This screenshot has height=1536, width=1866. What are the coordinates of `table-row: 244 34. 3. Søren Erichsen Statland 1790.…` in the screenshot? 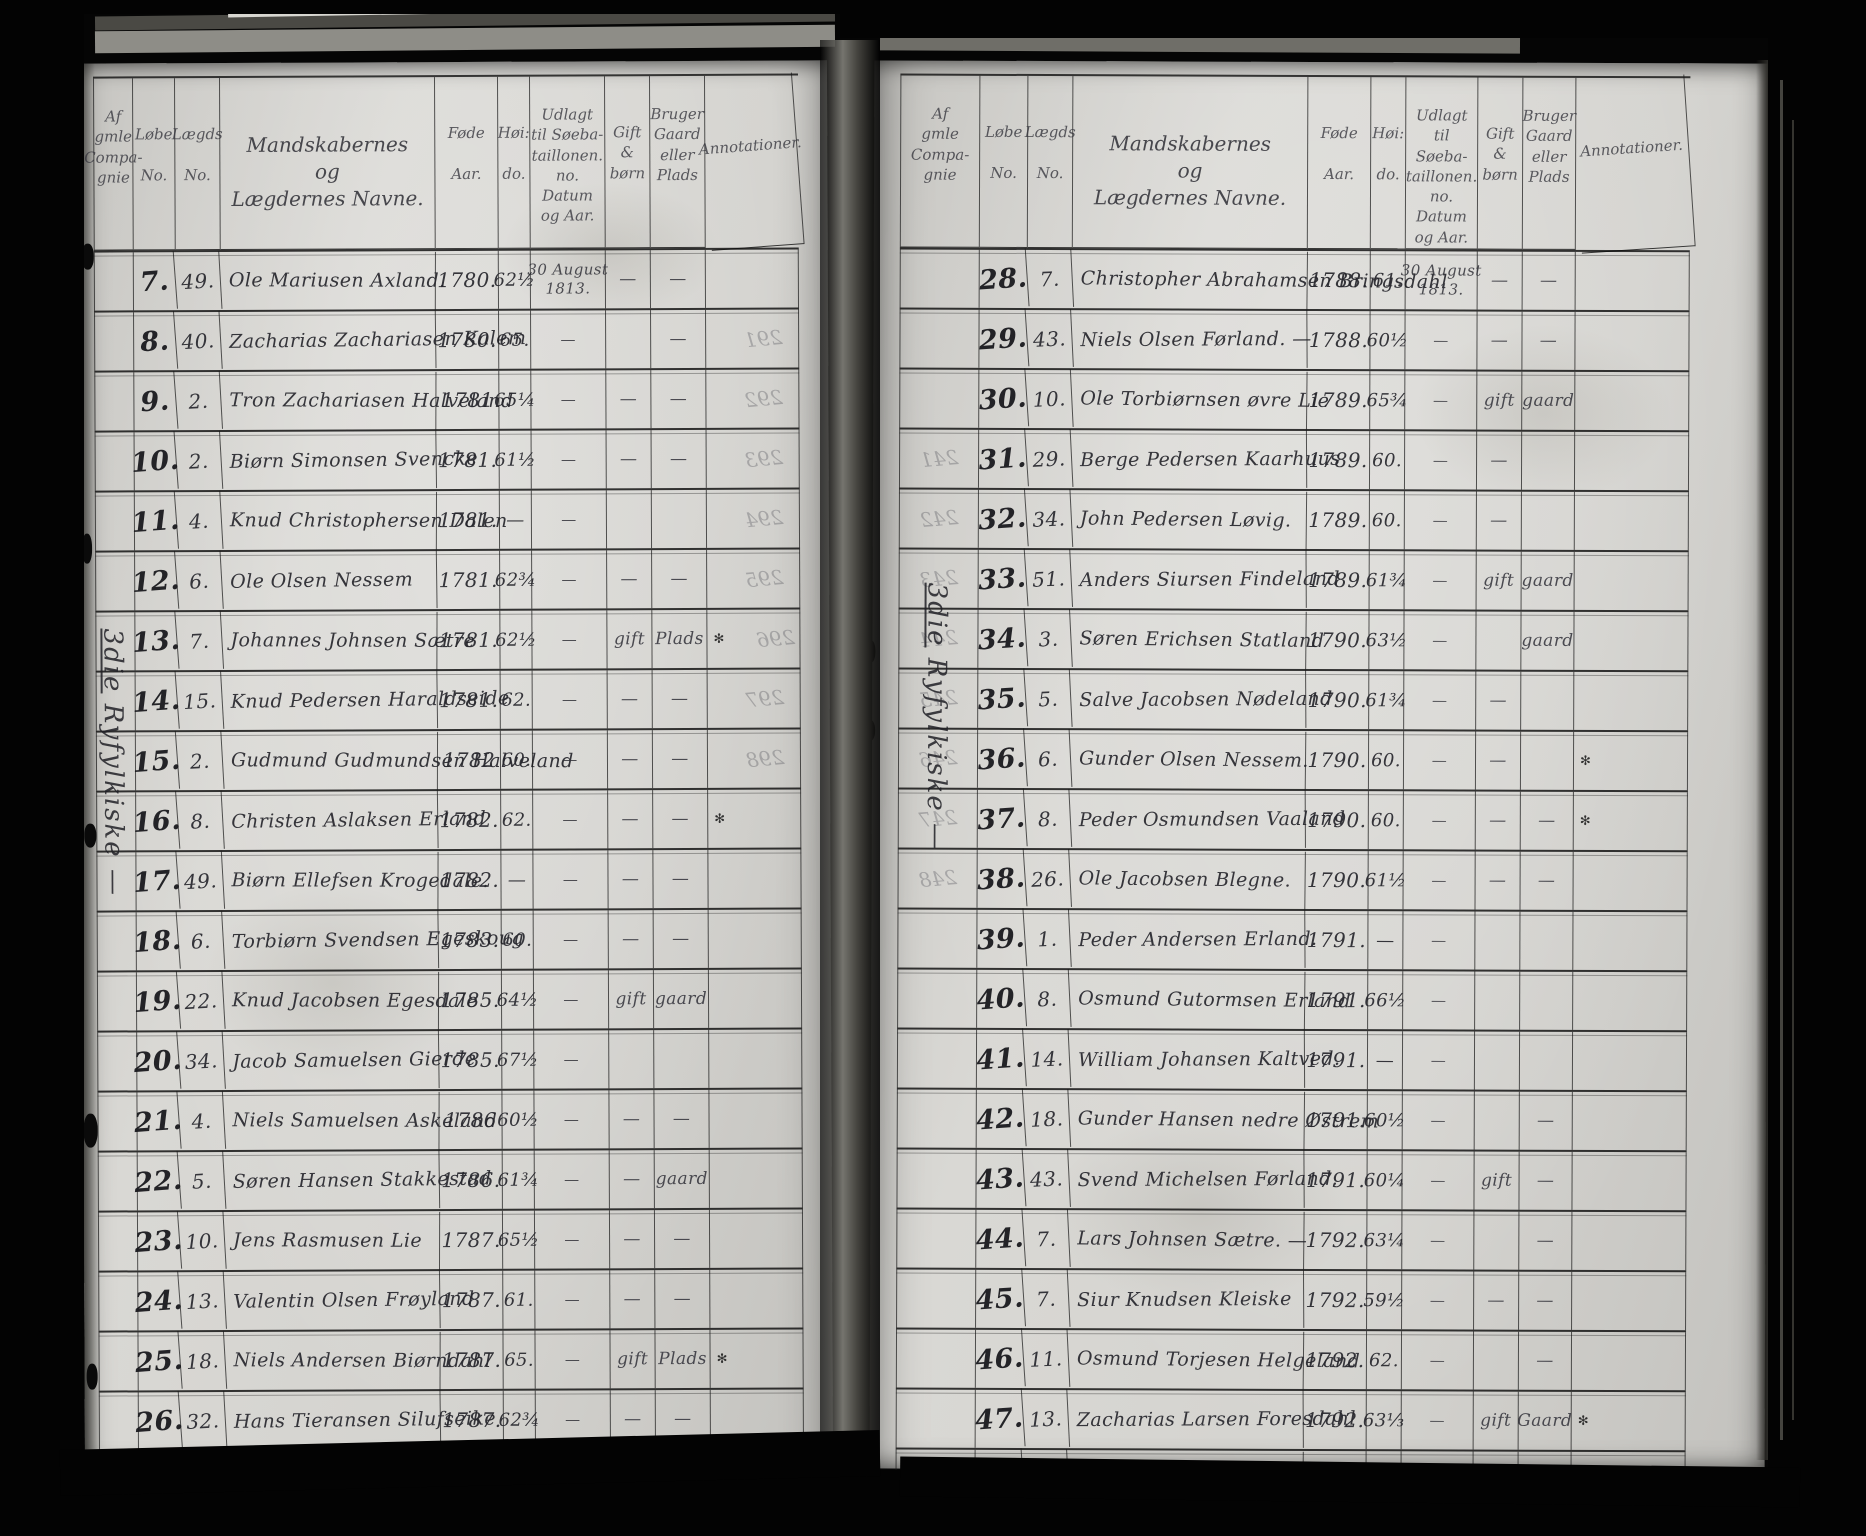 It's located at (1293, 639).